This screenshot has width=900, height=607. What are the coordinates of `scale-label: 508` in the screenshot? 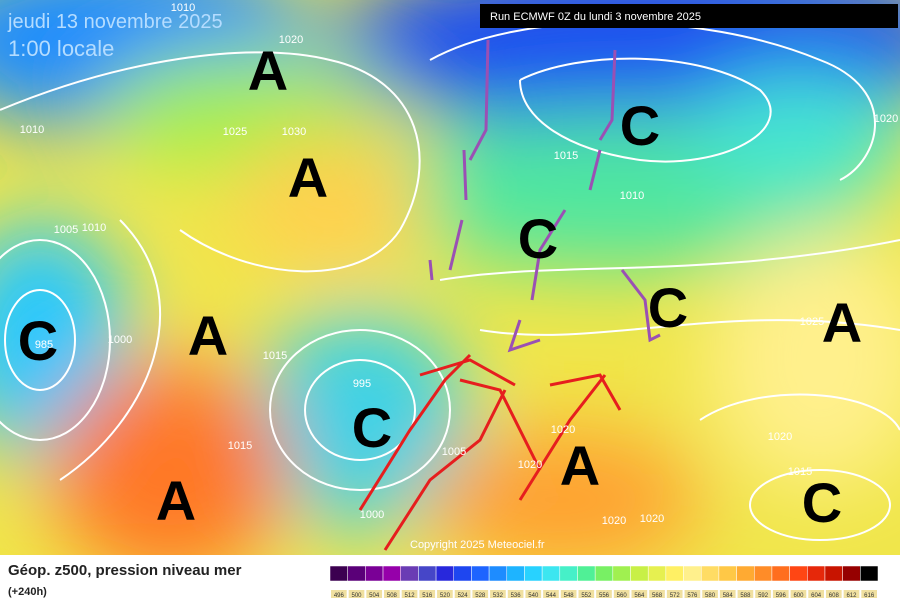 It's located at (392, 596).